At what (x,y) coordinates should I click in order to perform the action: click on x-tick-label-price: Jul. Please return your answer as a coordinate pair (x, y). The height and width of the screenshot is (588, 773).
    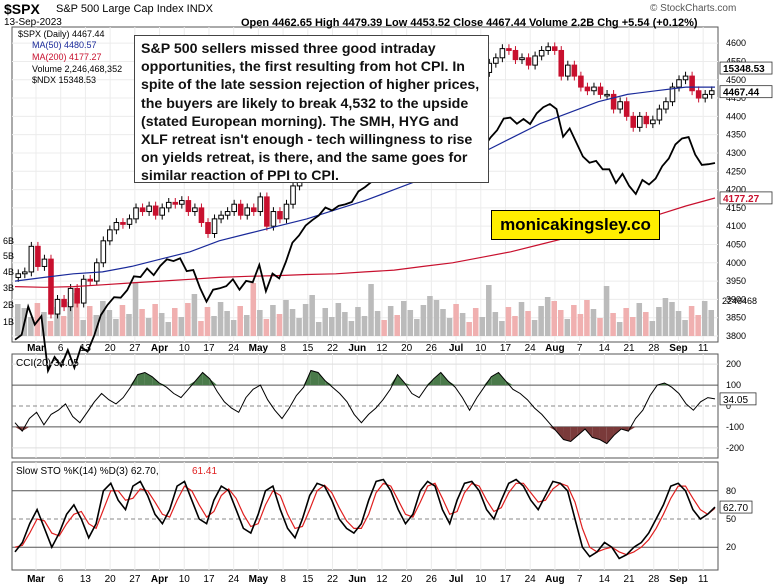
    Looking at the image, I should click on (456, 348).